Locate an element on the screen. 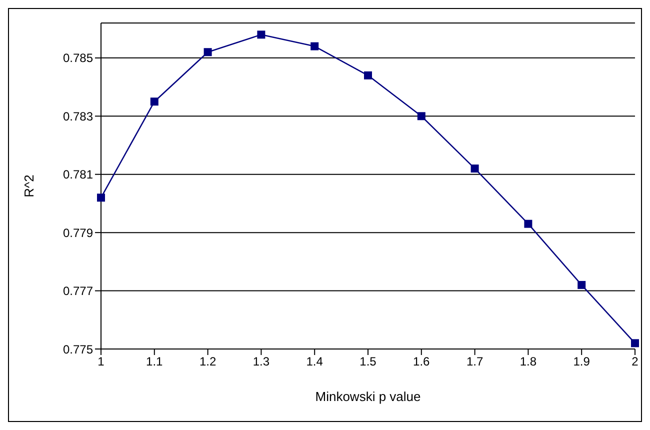 This screenshot has height=430, width=650. x-tick-label: 1.1 is located at coordinates (155, 361).